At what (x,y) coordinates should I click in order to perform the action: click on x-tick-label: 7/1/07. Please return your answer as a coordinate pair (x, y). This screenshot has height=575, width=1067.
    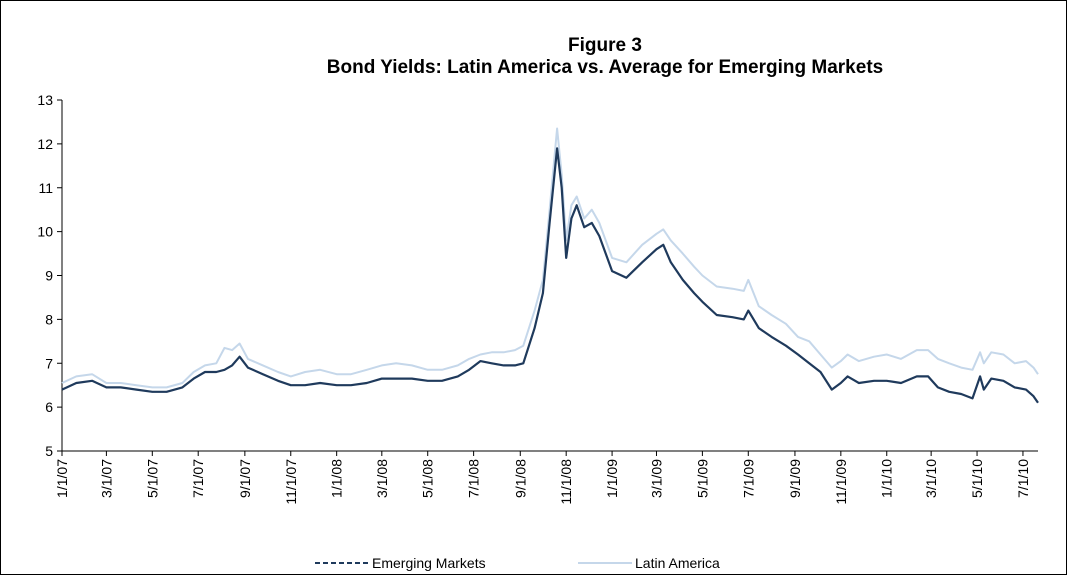
    Looking at the image, I should click on (198, 478).